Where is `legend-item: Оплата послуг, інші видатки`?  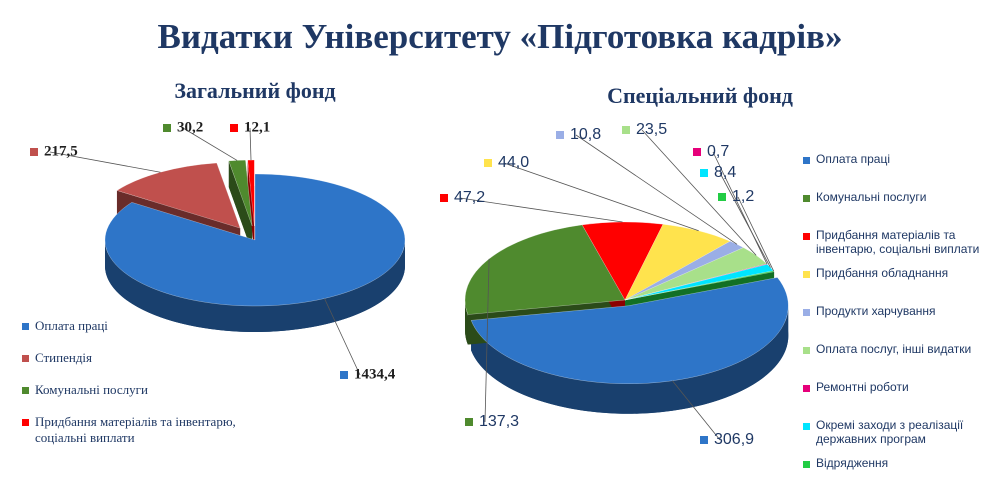
legend-item: Оплата послуг, інші видатки is located at coordinates (898, 349).